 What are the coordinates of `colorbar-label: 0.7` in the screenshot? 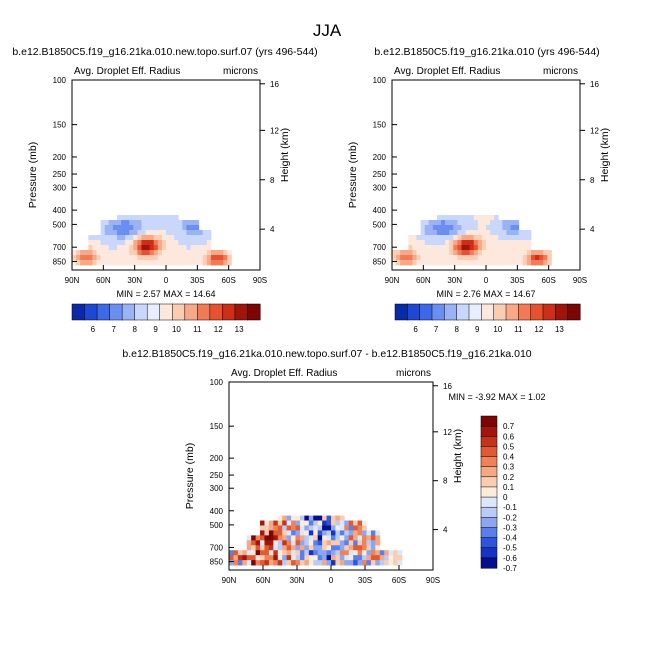 It's located at (509, 426).